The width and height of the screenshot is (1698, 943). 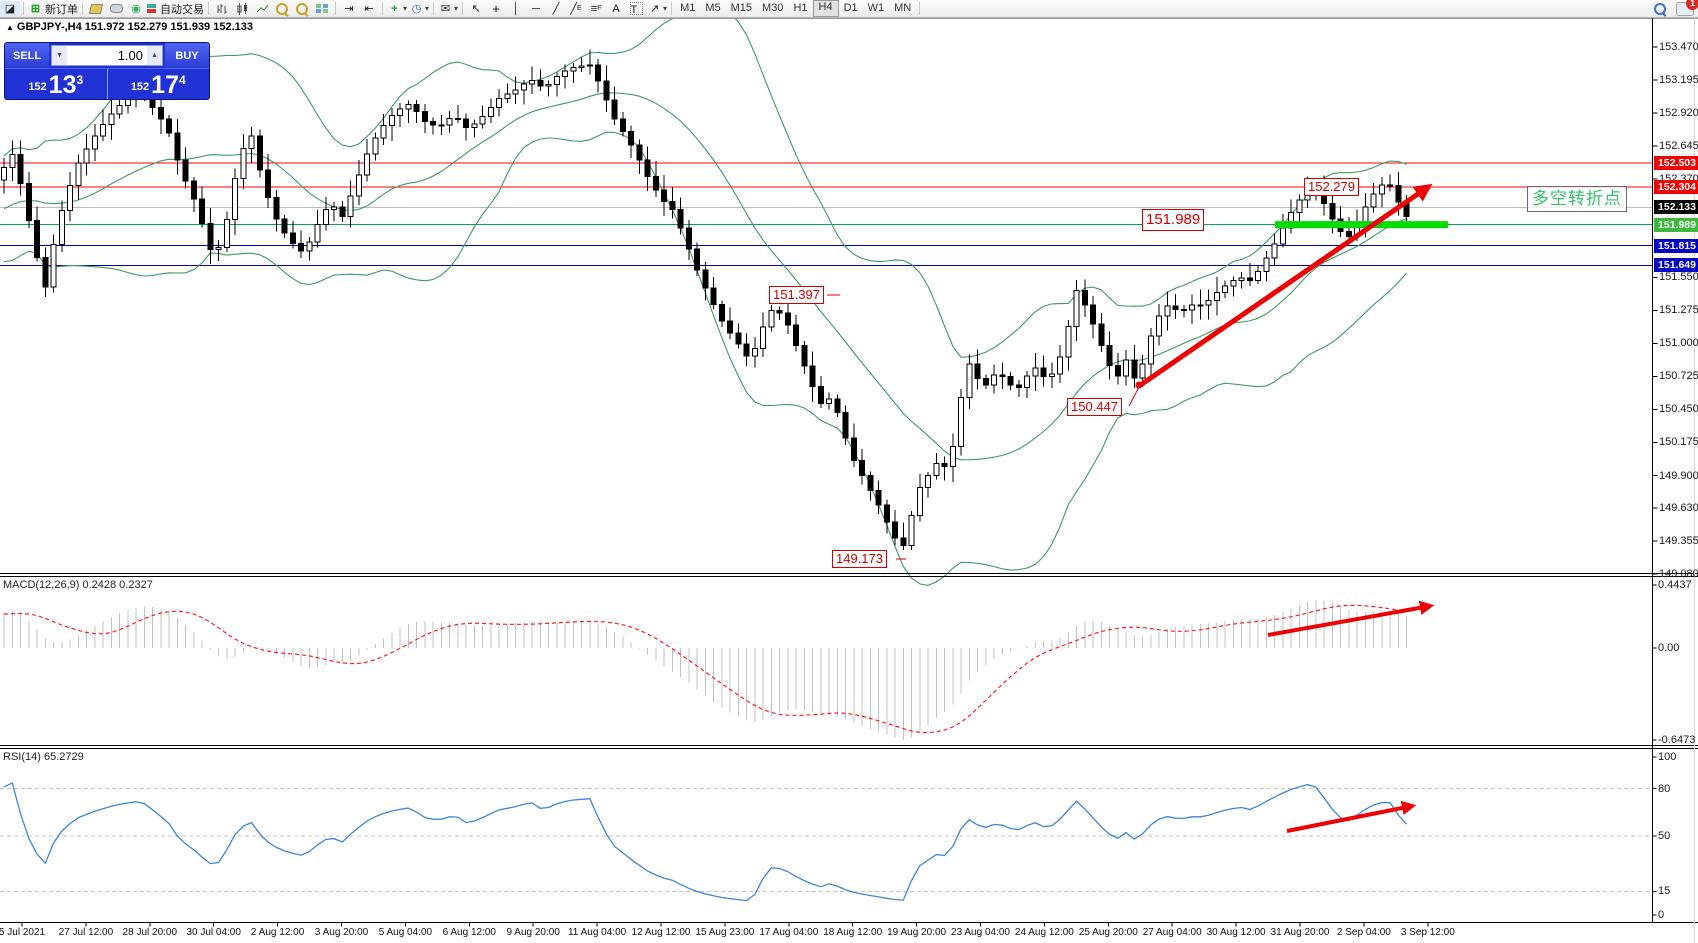 I want to click on price-annotation-label: 149.173, so click(x=859, y=559).